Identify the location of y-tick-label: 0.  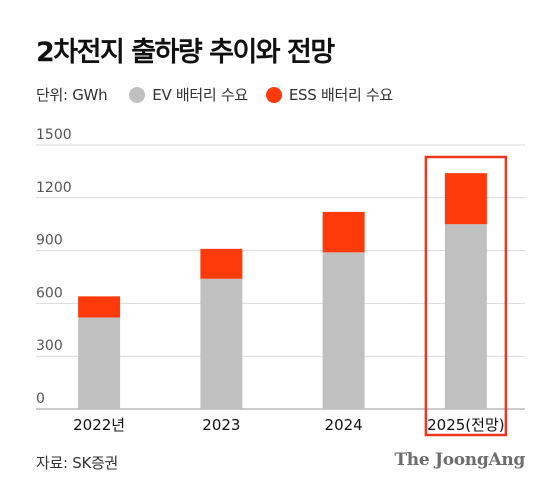
(40, 399).